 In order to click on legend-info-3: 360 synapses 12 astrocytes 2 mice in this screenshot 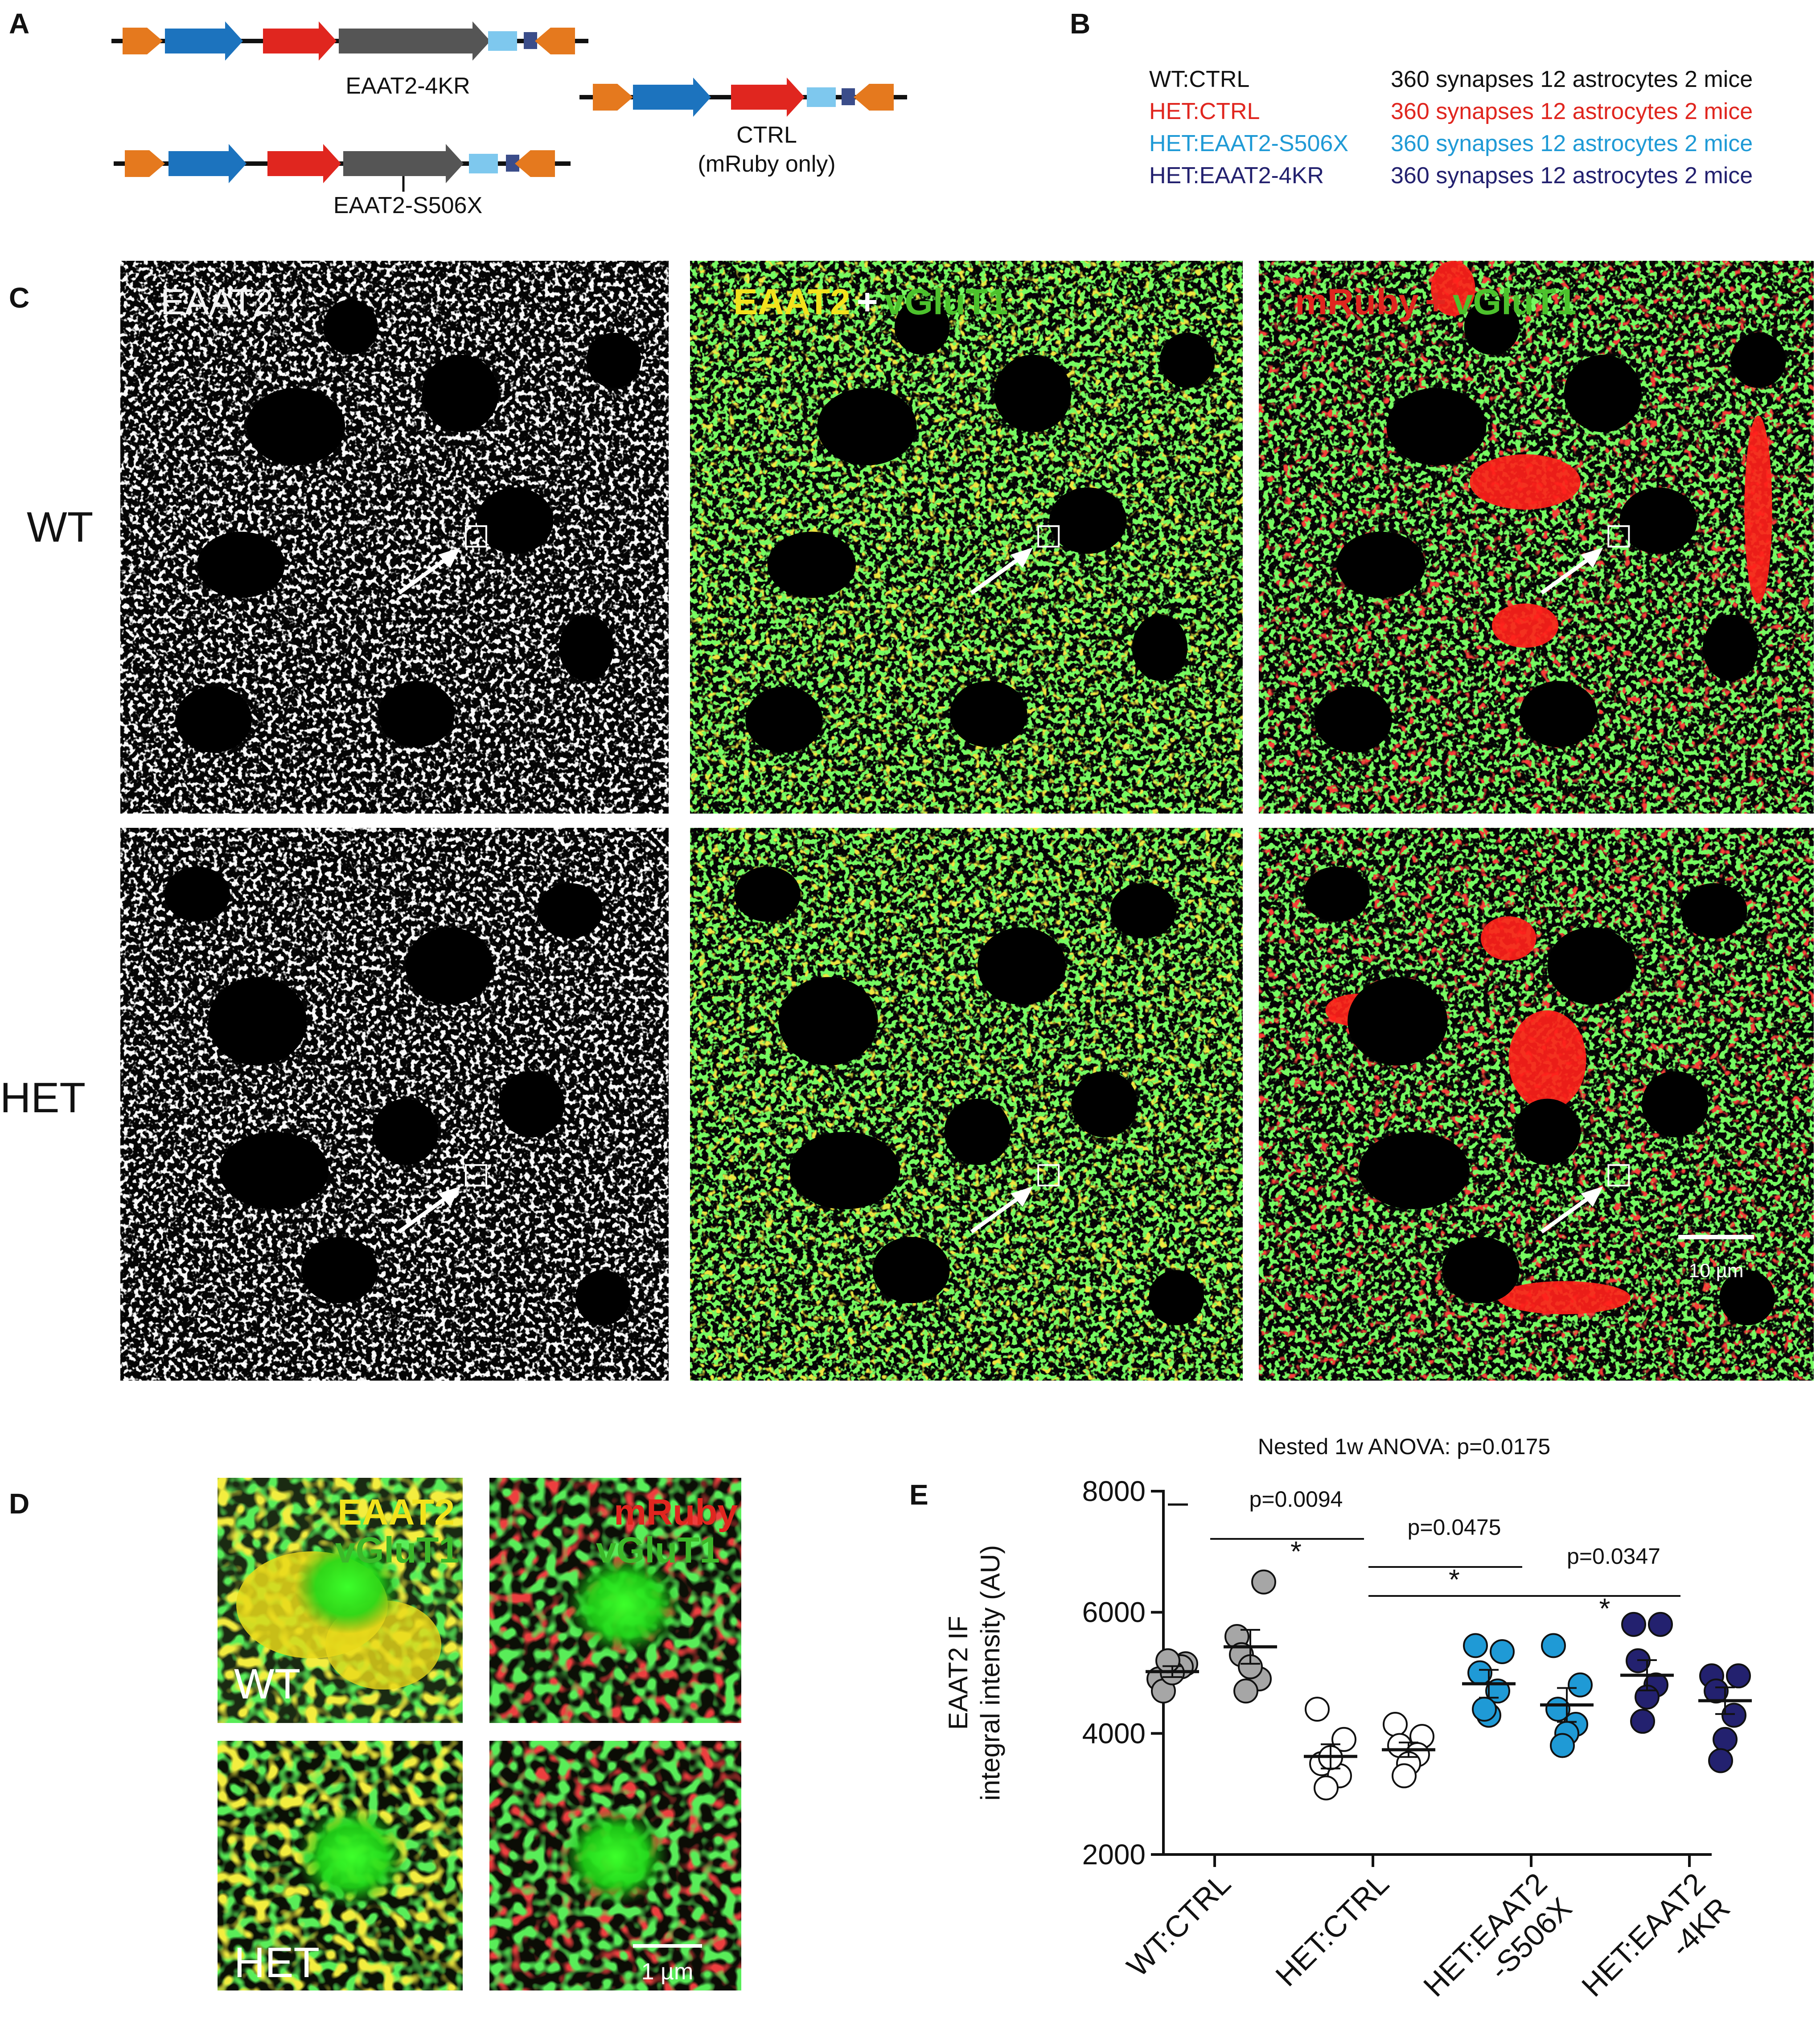, I will do `click(1572, 176)`.